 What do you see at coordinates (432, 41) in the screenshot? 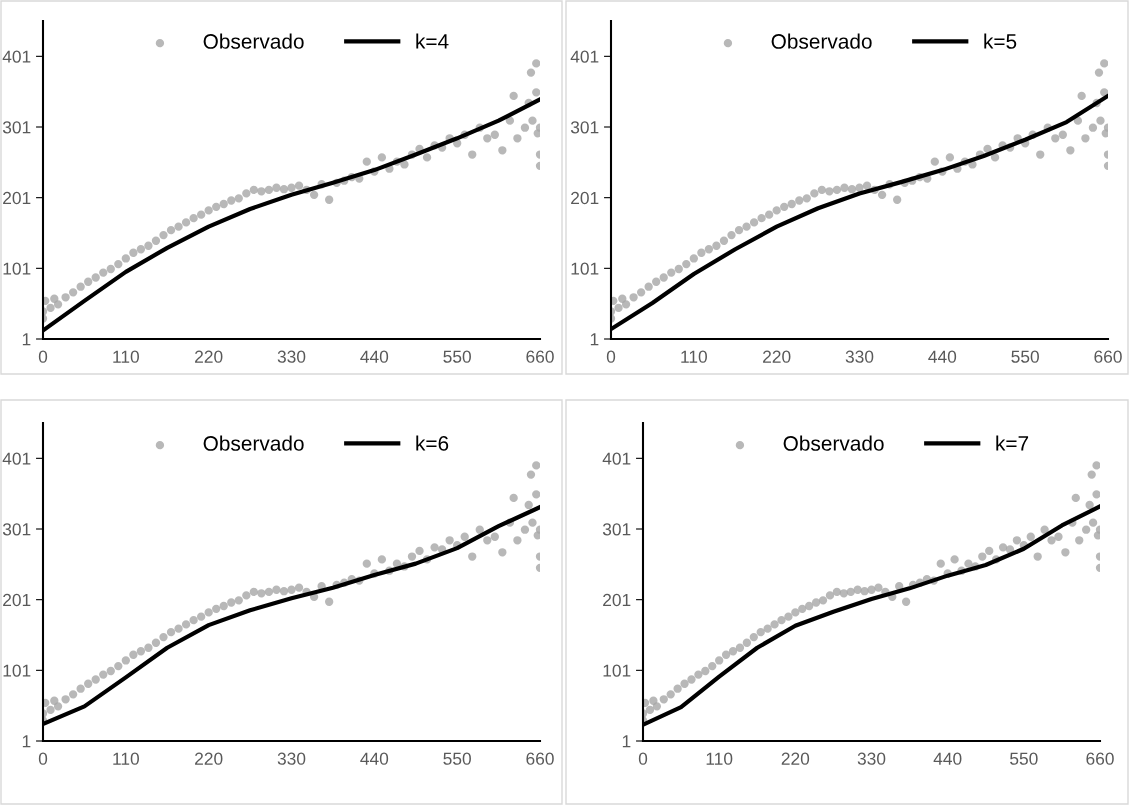
I see `legend-label: k=4` at bounding box center [432, 41].